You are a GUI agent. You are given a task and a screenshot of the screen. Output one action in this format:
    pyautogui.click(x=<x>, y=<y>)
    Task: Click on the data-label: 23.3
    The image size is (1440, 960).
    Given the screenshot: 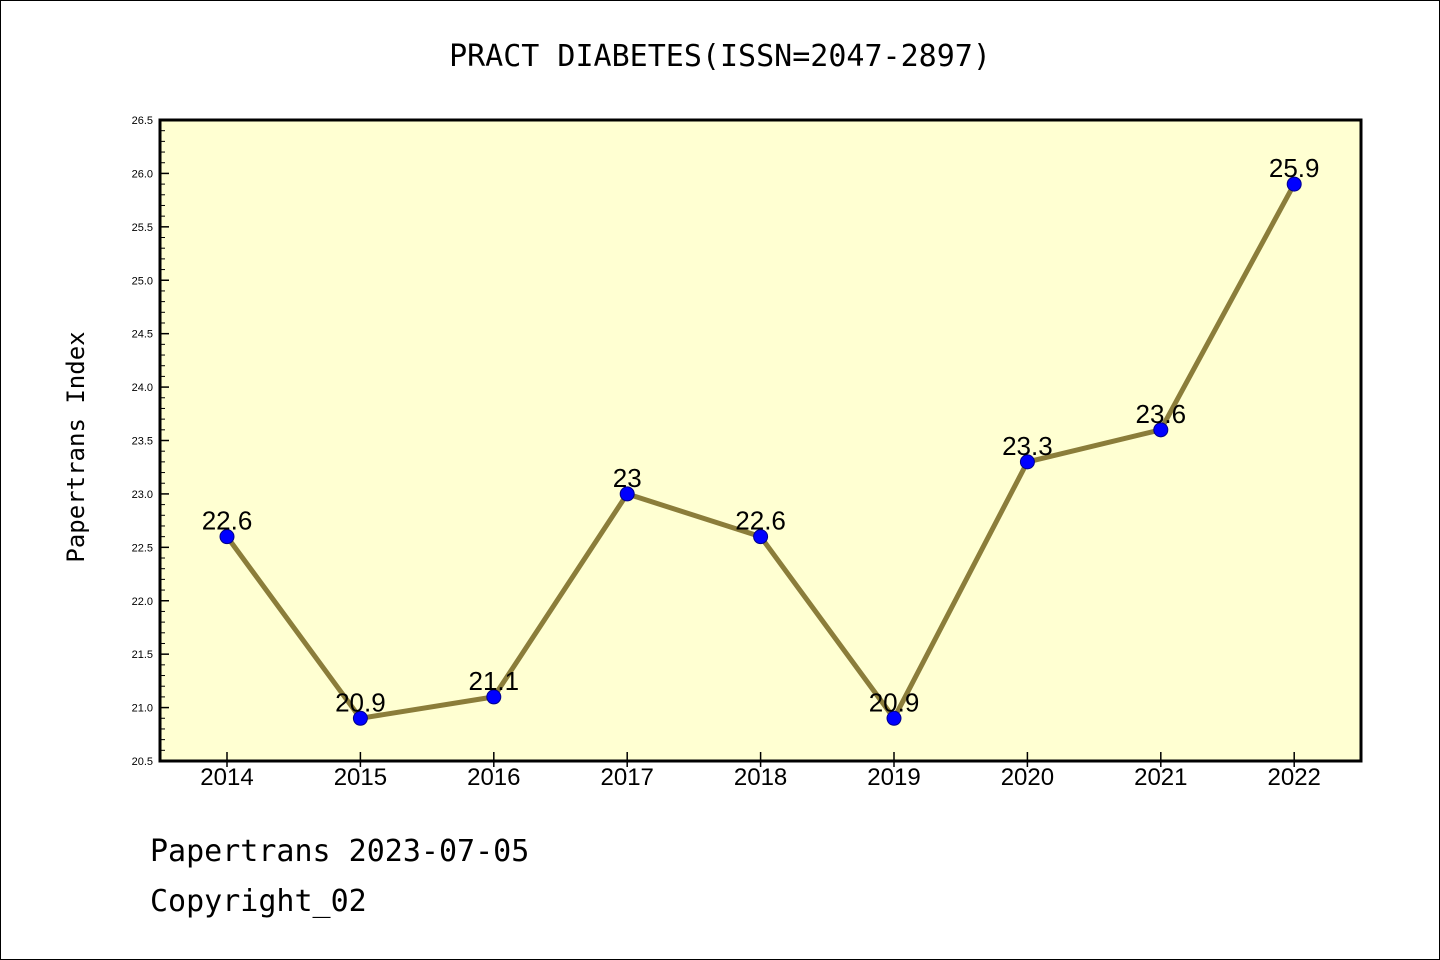 What is the action you would take?
    pyautogui.click(x=1027, y=446)
    